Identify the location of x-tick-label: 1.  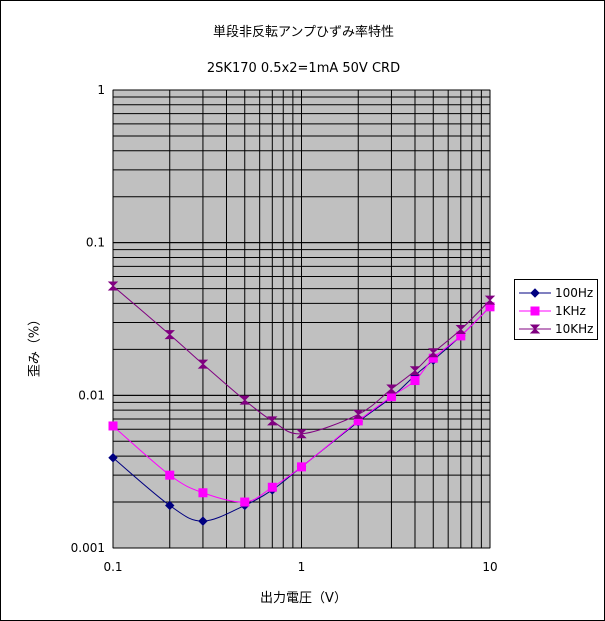
(302, 567).